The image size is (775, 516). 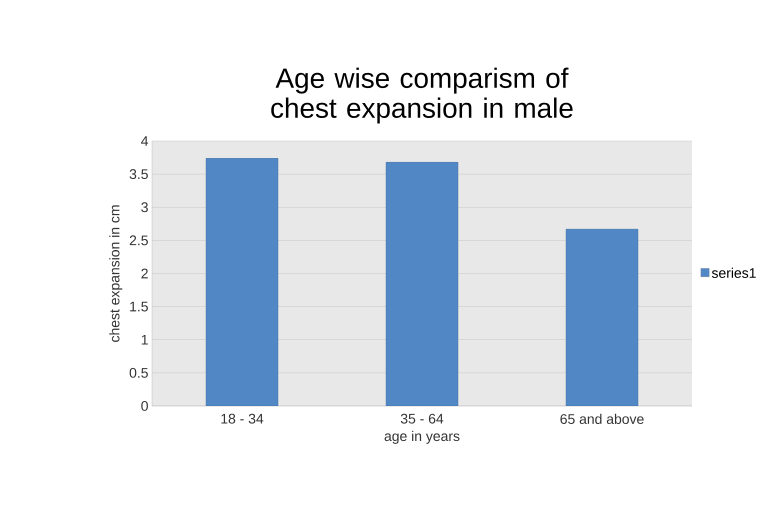 What do you see at coordinates (115, 273) in the screenshot?
I see `y-axis-title: chest expansion in cm` at bounding box center [115, 273].